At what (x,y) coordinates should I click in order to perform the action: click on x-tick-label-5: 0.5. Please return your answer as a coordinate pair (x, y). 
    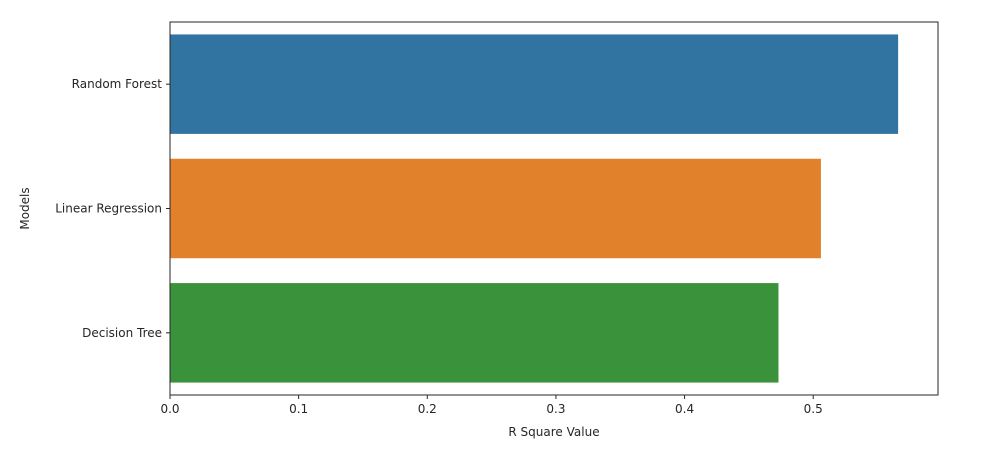
    Looking at the image, I should click on (813, 409).